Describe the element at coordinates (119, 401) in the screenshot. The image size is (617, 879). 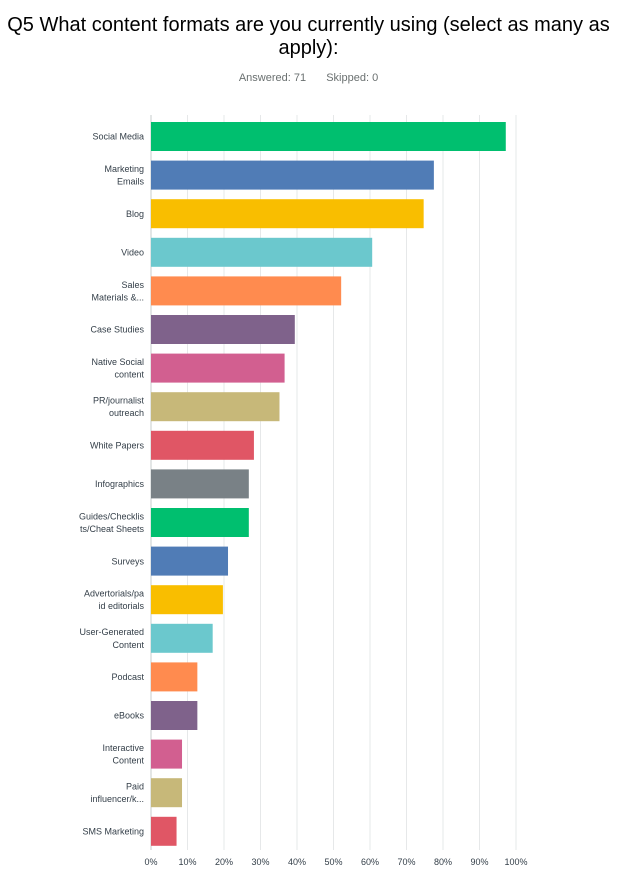
I see `category-label: PR/journalist` at that location.